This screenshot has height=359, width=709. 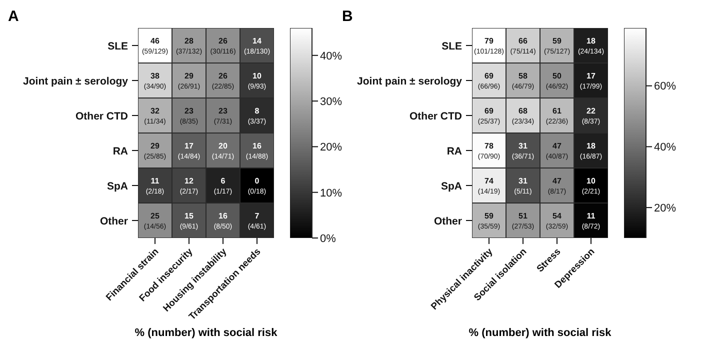 What do you see at coordinates (331, 193) in the screenshot?
I see `color-bar-label: 10%` at bounding box center [331, 193].